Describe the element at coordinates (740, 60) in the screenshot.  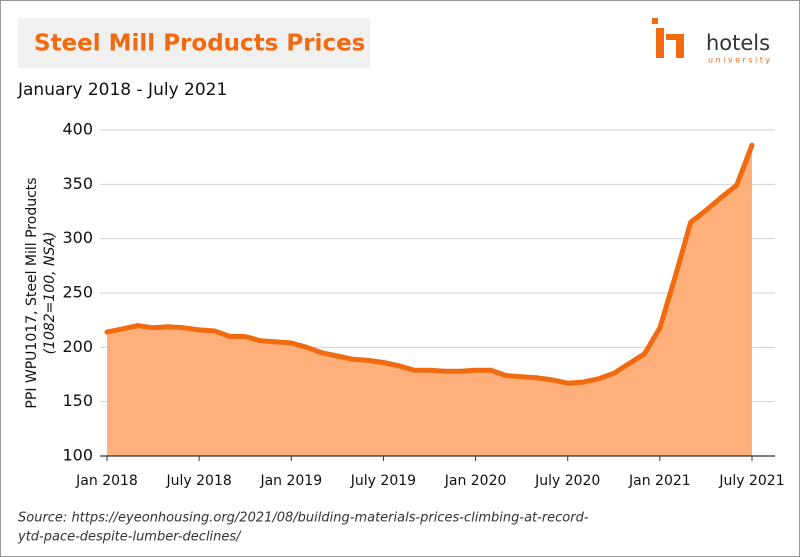
I see `logo-sub: university` at that location.